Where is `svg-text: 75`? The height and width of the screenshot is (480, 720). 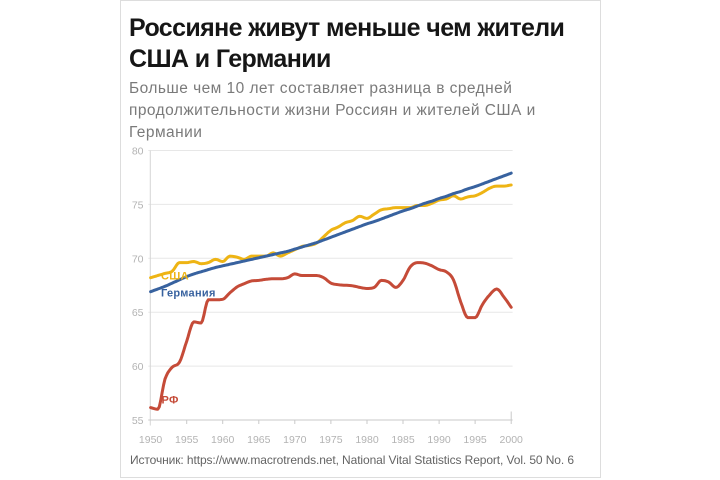
svg-text: 75 is located at coordinates (138, 205).